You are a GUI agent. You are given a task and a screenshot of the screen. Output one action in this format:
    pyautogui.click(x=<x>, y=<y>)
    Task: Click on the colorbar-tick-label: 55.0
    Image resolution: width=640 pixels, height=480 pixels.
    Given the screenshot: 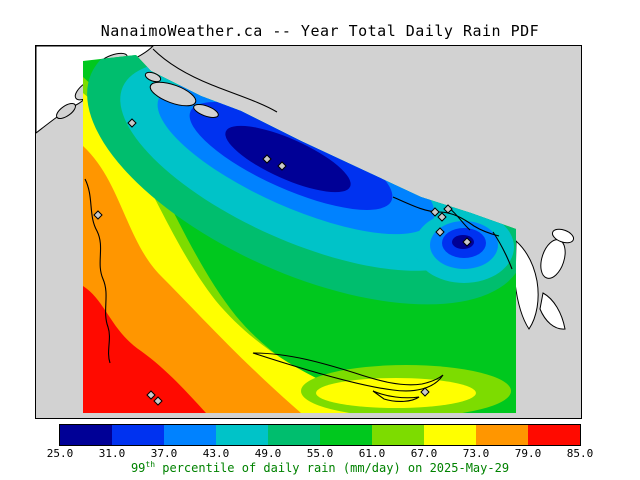 What is the action you would take?
    pyautogui.click(x=320, y=453)
    